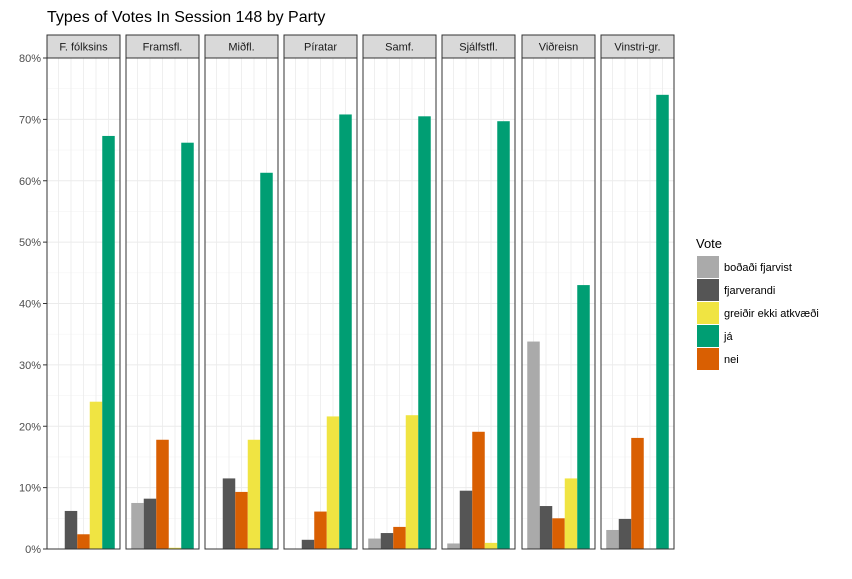 Image resolution: width=852 pixels, height=579 pixels. Describe the element at coordinates (30, 366) in the screenshot. I see `y-tick-label: 30%` at that location.